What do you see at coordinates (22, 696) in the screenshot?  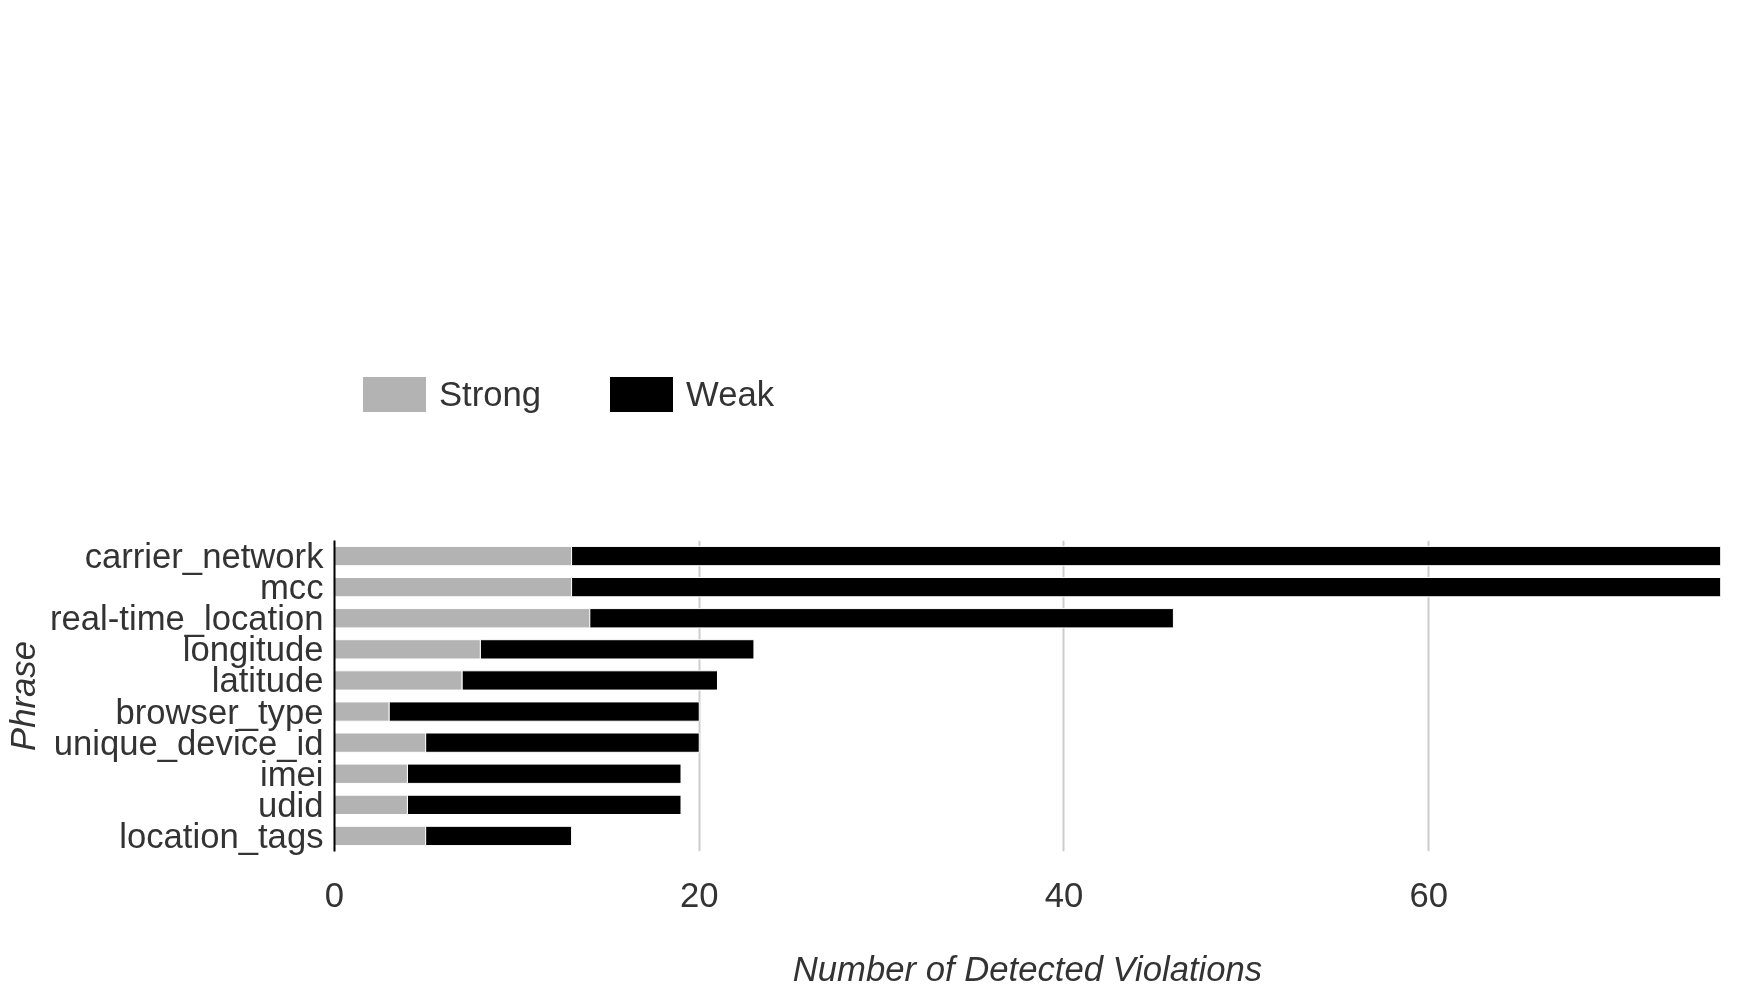 I see `y-axis-title: Phrase` at bounding box center [22, 696].